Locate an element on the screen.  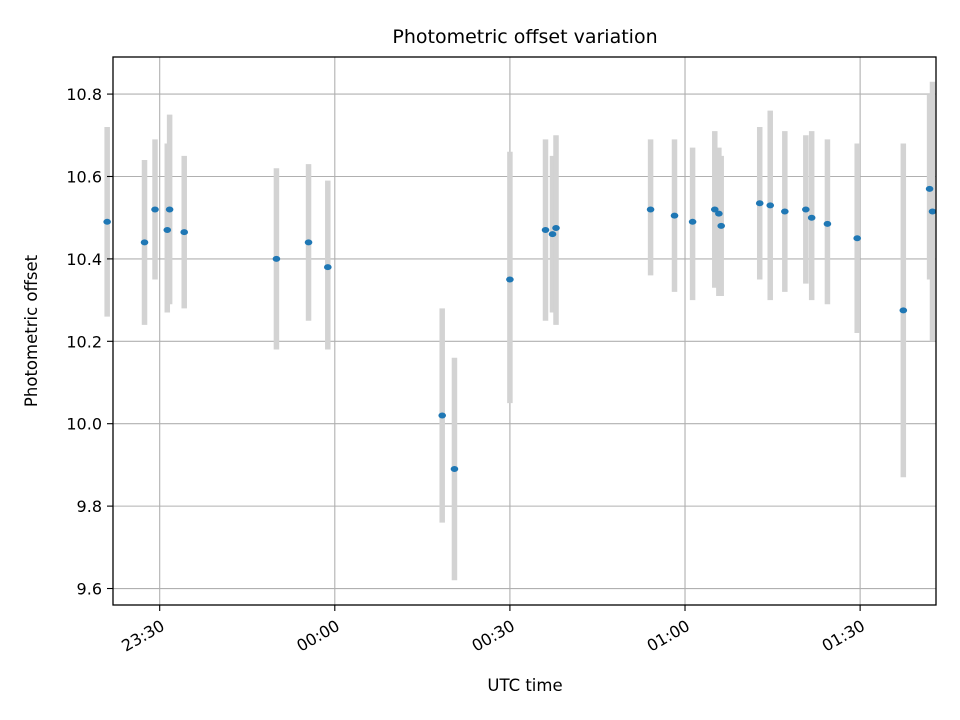
y-tick-label: 10.0 is located at coordinates (84, 424).